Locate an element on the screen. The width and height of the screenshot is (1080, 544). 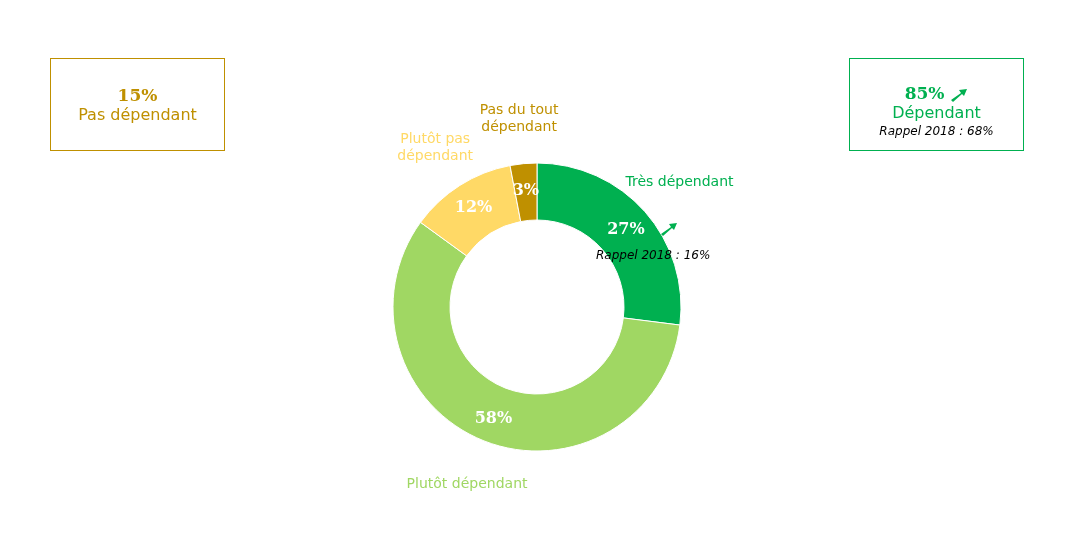
slice-label: Pas du tout dépendant is located at coordinates (519, 117).